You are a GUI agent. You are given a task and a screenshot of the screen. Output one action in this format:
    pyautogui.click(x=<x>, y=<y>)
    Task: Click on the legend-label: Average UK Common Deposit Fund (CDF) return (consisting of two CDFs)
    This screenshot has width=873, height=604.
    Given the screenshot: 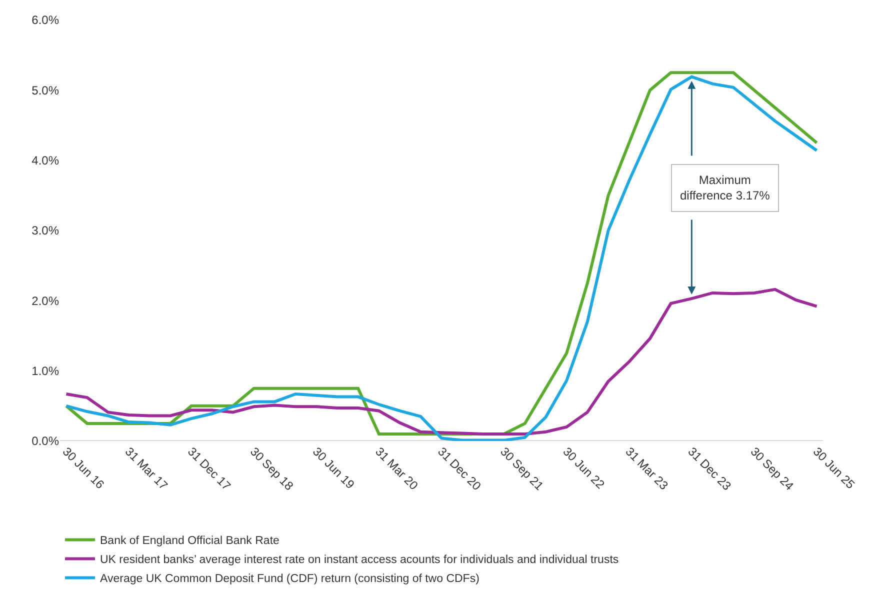 What is the action you would take?
    pyautogui.click(x=290, y=579)
    